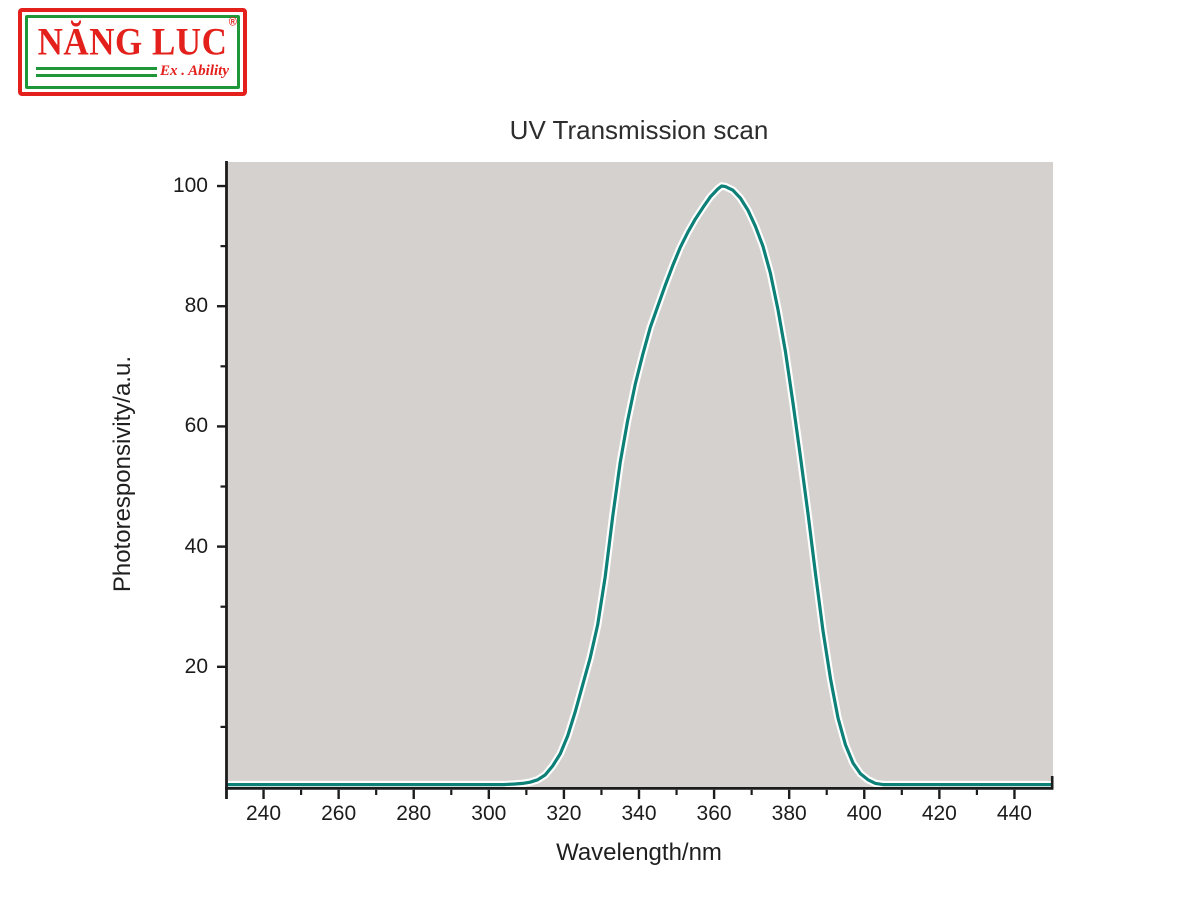  I want to click on double-line-decoration, so click(96, 71).